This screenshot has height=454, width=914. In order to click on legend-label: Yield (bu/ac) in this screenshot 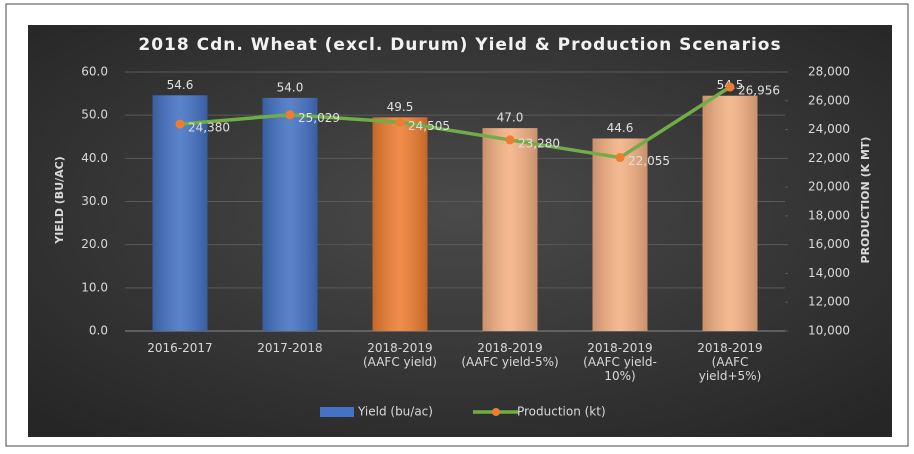, I will do `click(395, 412)`.